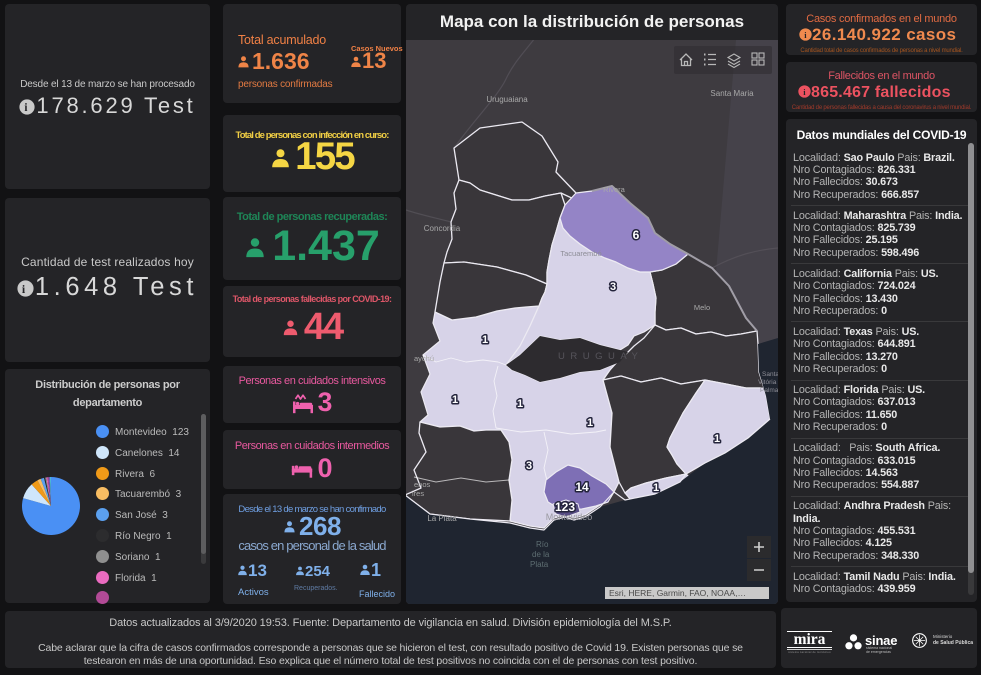 The image size is (981, 675). I want to click on svg-text: Concordia, so click(442, 228).